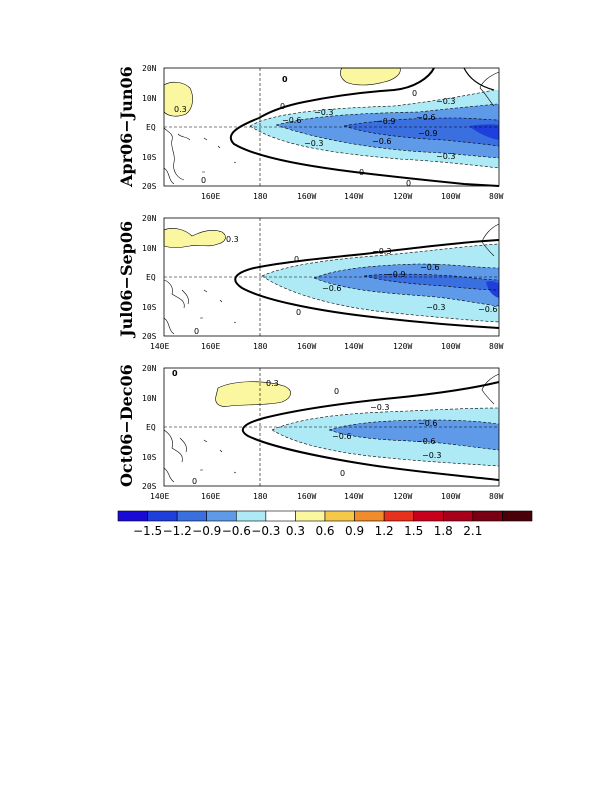 This screenshot has width=612, height=792. What do you see at coordinates (151, 127) in the screenshot?
I see `panel-1-ytick: EQ` at bounding box center [151, 127].